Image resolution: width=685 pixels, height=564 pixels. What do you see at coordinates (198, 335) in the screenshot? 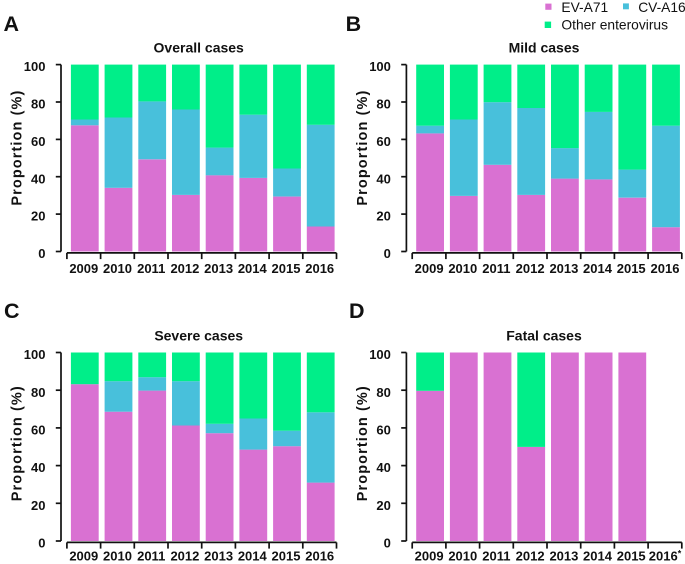
I see `svg-text: Severe cases` at bounding box center [198, 335].